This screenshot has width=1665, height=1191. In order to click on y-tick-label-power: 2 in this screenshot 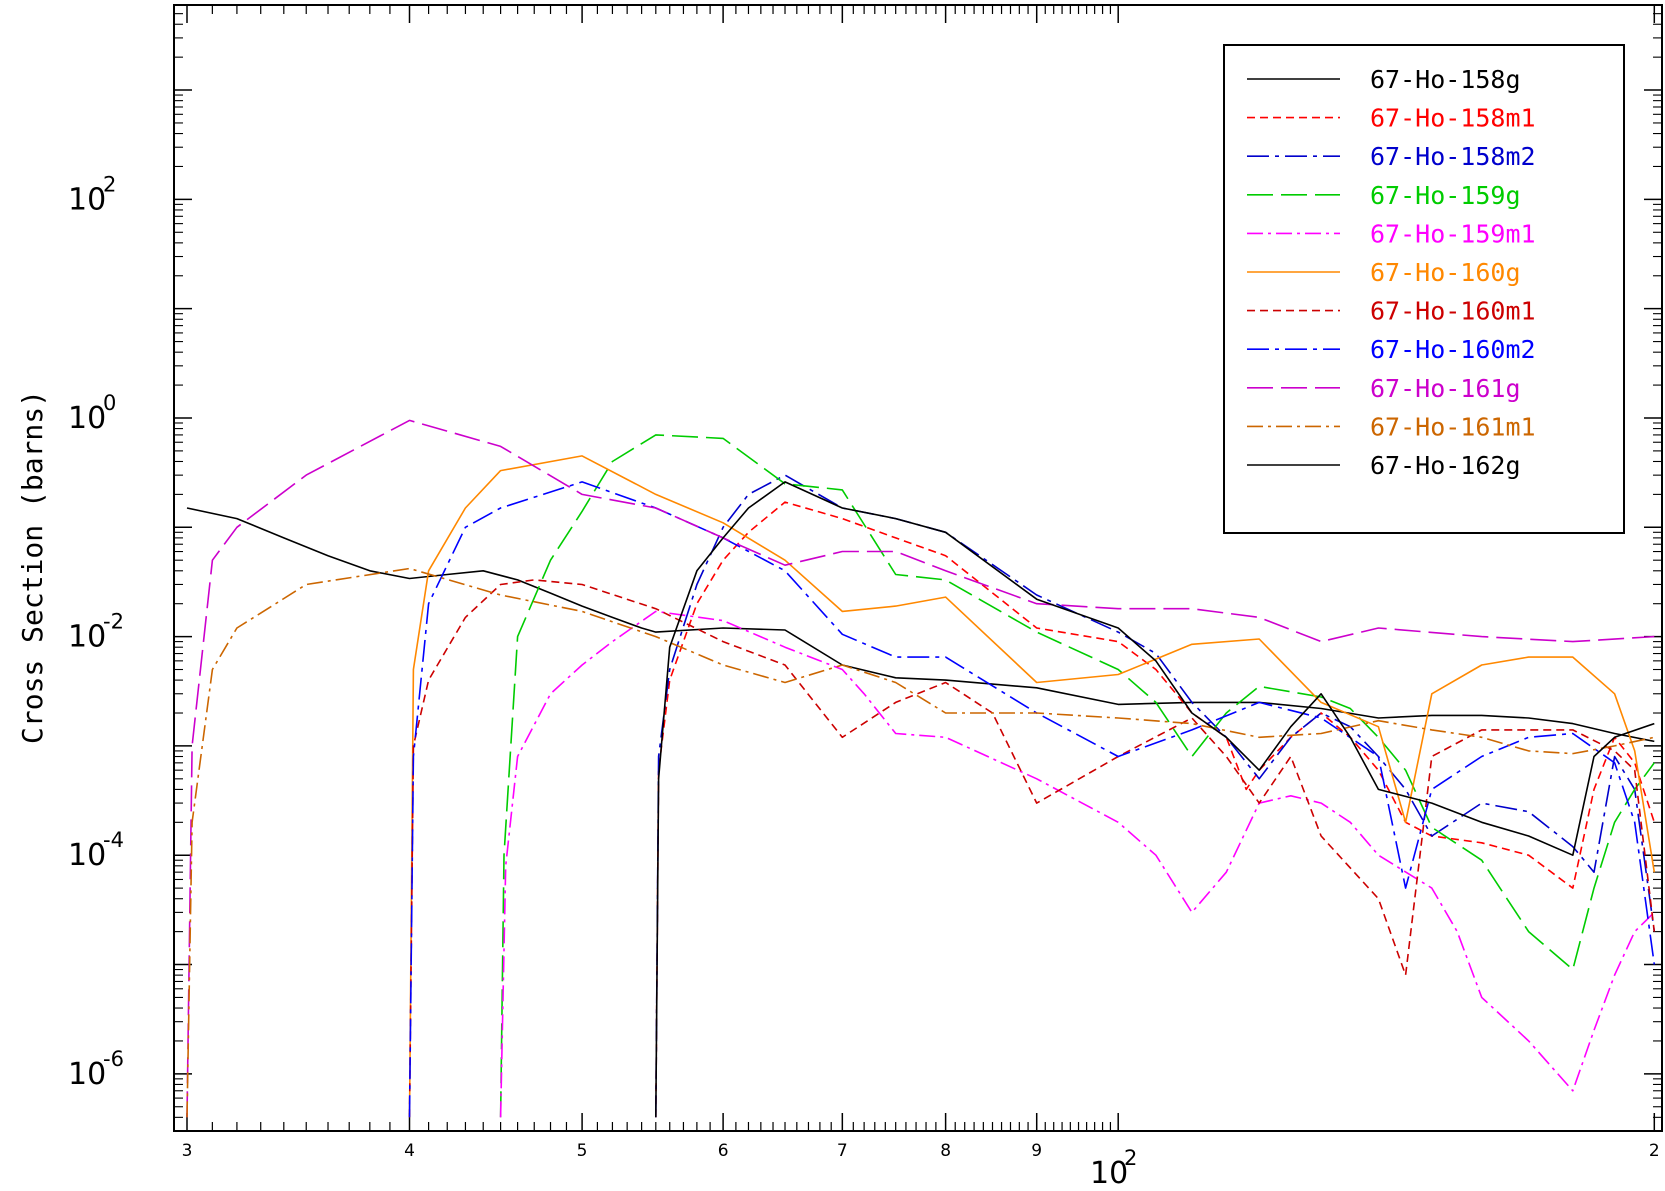, I will do `click(109, 184)`.